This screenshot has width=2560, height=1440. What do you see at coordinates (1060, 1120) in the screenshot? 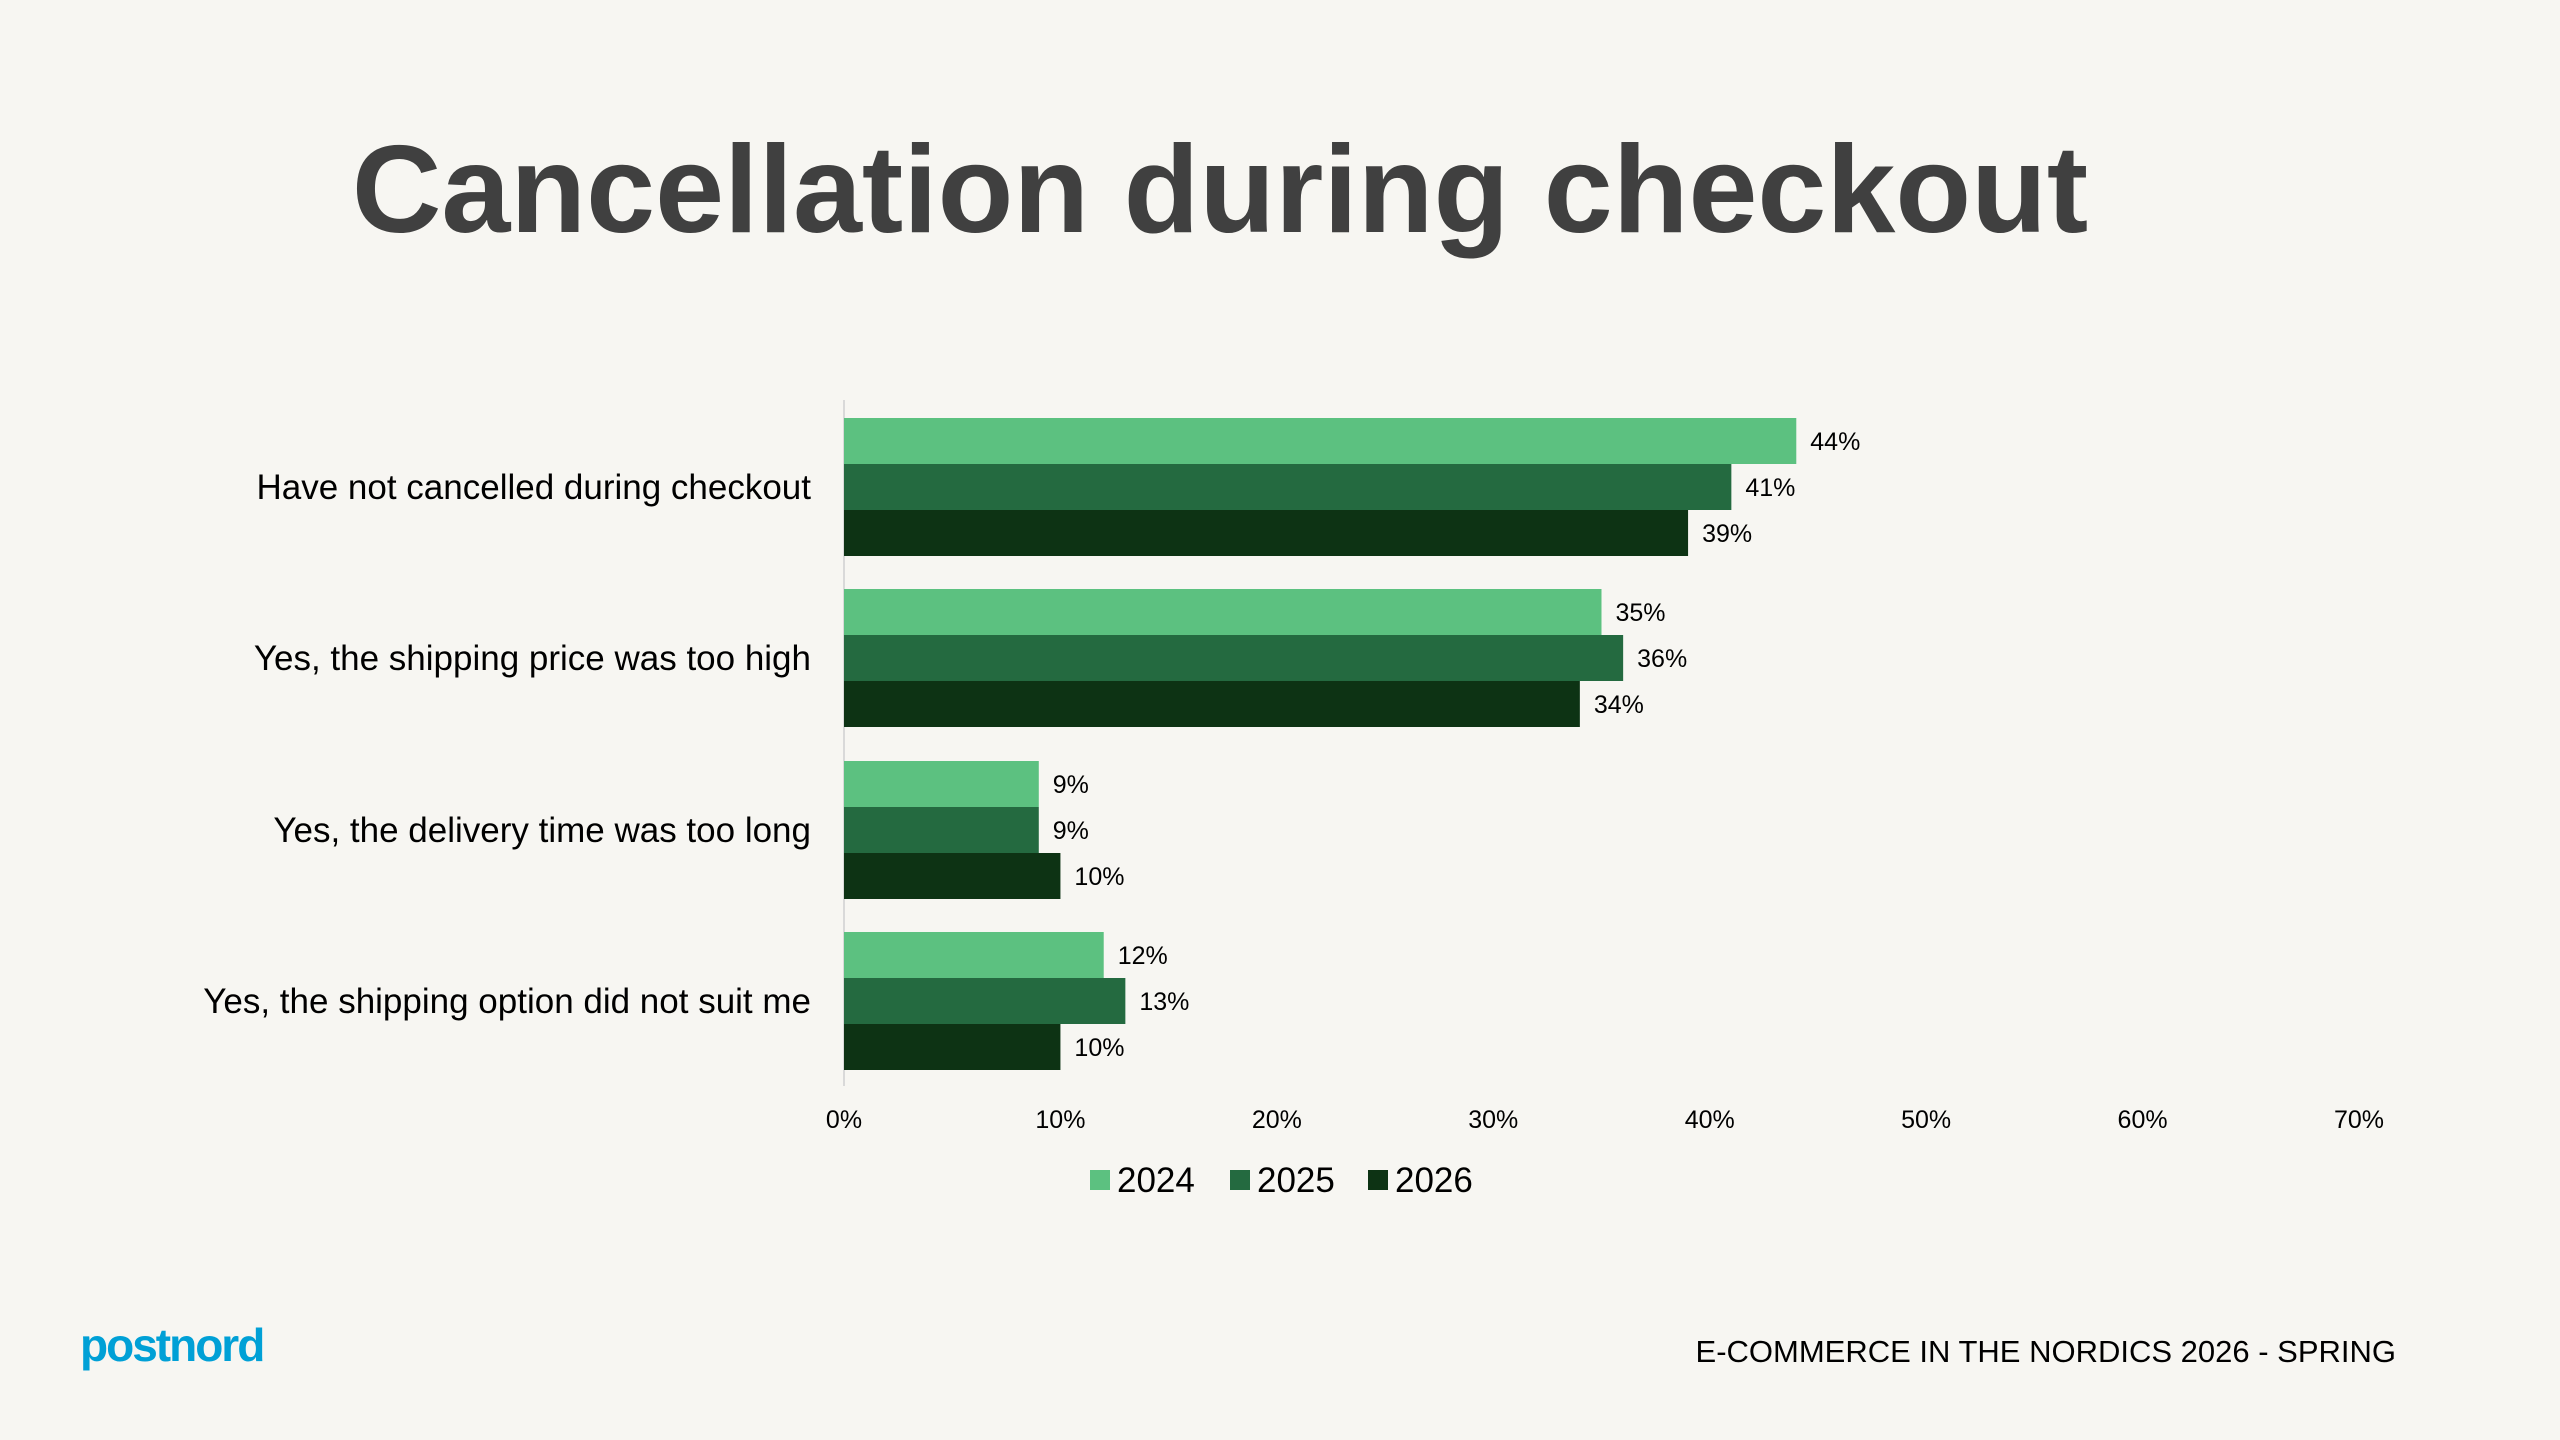
I see `x-tick-label: 10%` at bounding box center [1060, 1120].